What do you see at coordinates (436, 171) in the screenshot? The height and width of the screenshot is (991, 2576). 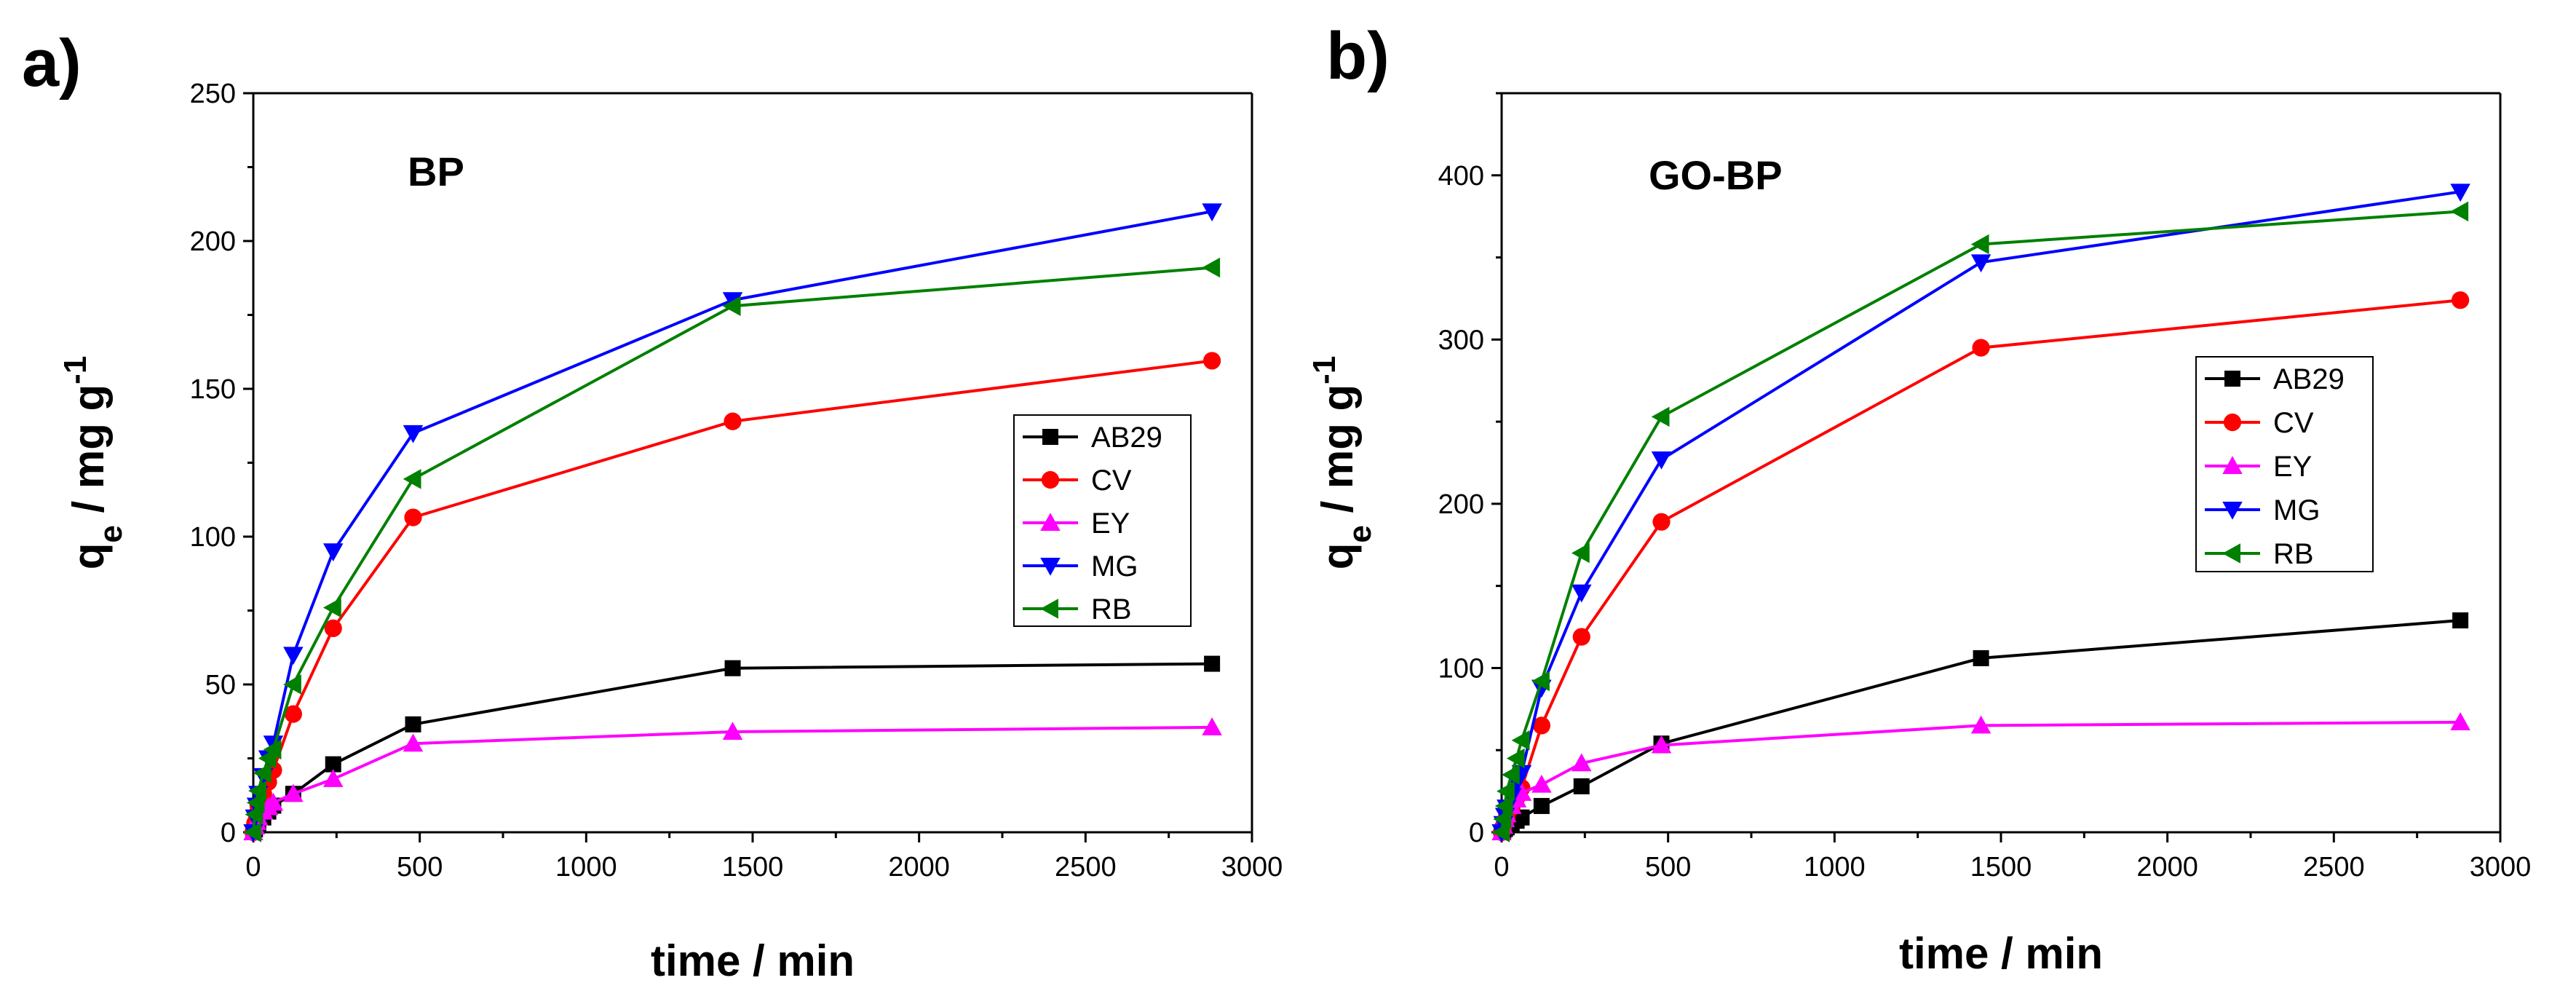 I see `chart-title: BP` at bounding box center [436, 171].